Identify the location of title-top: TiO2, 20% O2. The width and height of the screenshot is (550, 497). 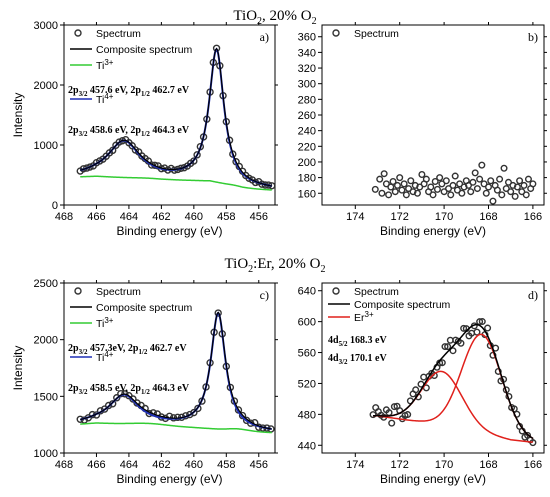
(274, 17).